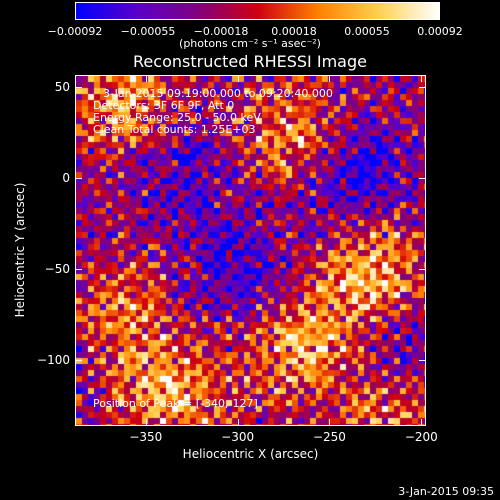  What do you see at coordinates (177, 117) in the screenshot?
I see `annotation-energy-range: Energy Range: 25.0 - 50.0 keV` at bounding box center [177, 117].